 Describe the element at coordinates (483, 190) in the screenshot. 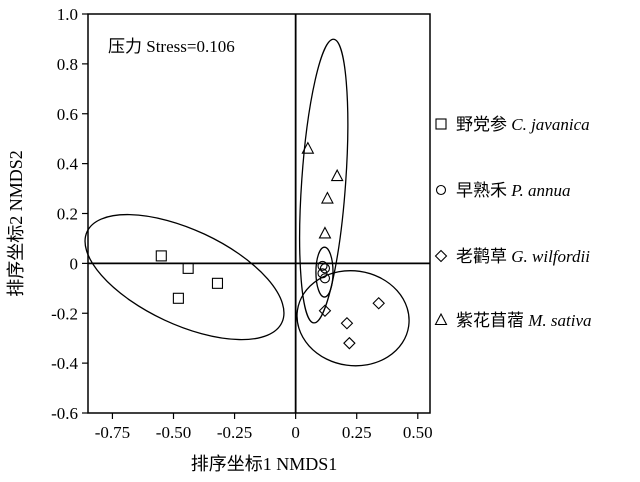

I see `legend-label-cn: 早熟禾` at that location.